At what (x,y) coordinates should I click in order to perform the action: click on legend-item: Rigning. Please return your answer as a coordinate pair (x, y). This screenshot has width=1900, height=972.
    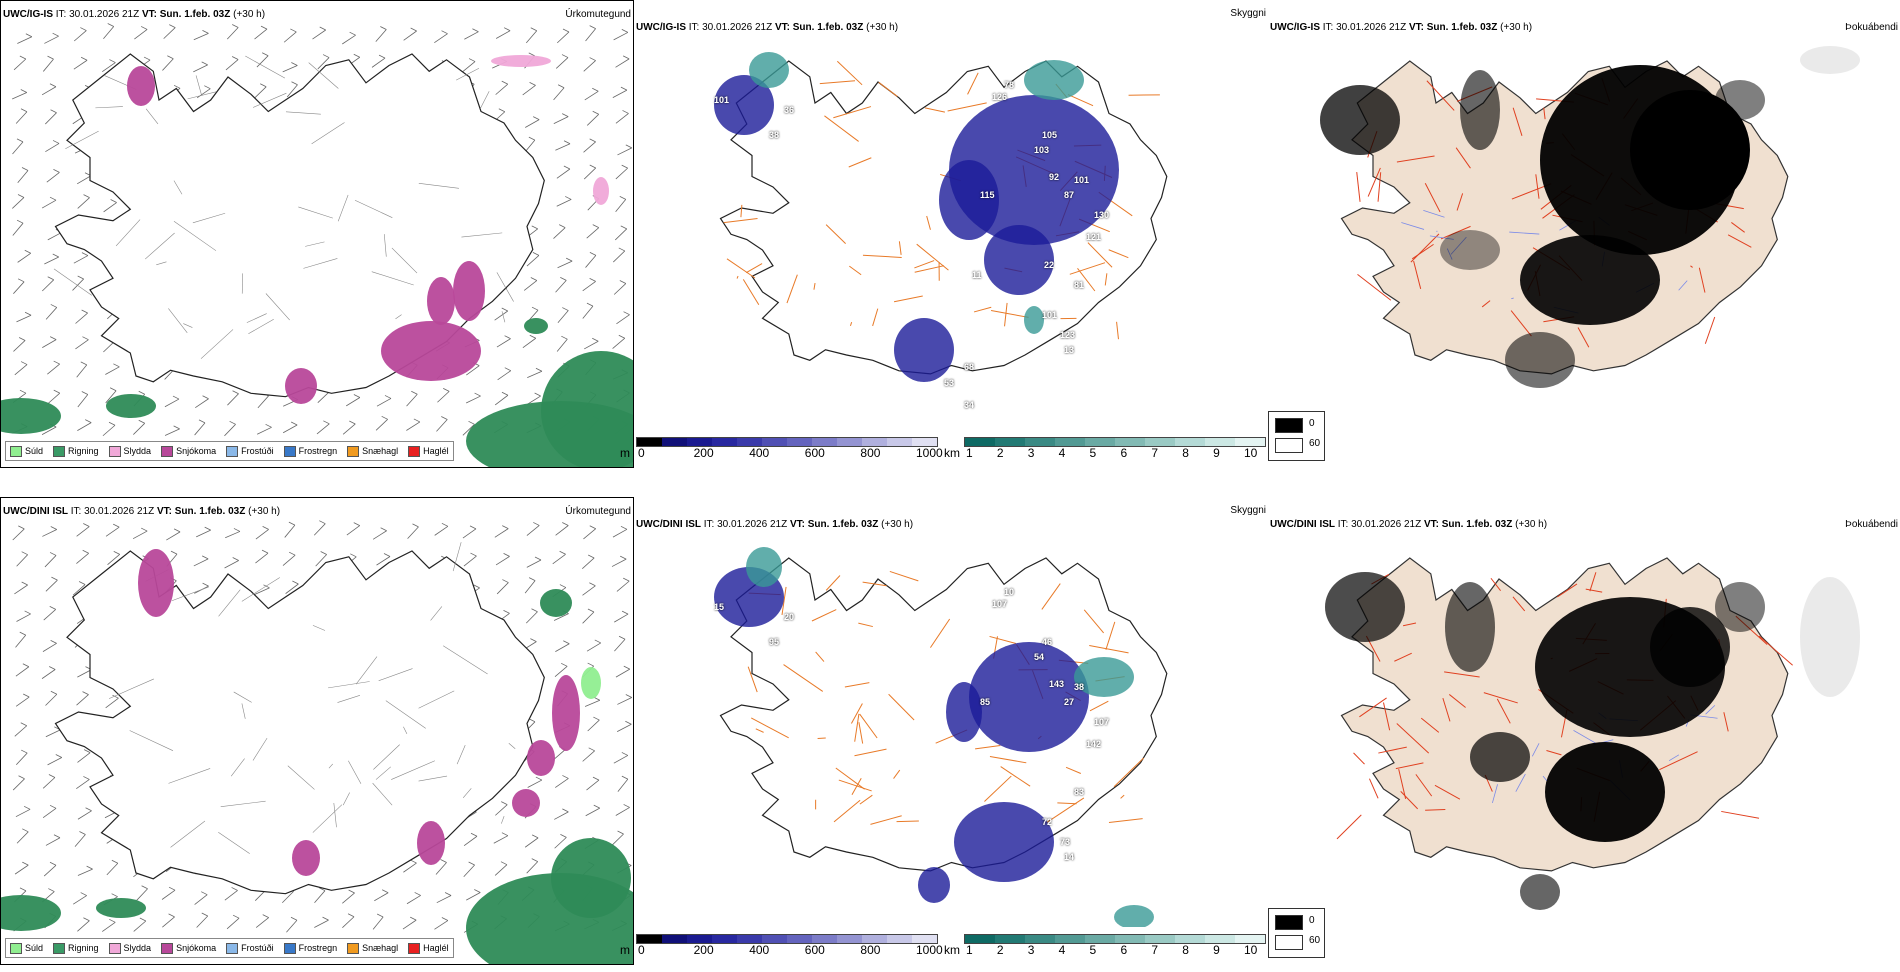
    Looking at the image, I should click on (76, 948).